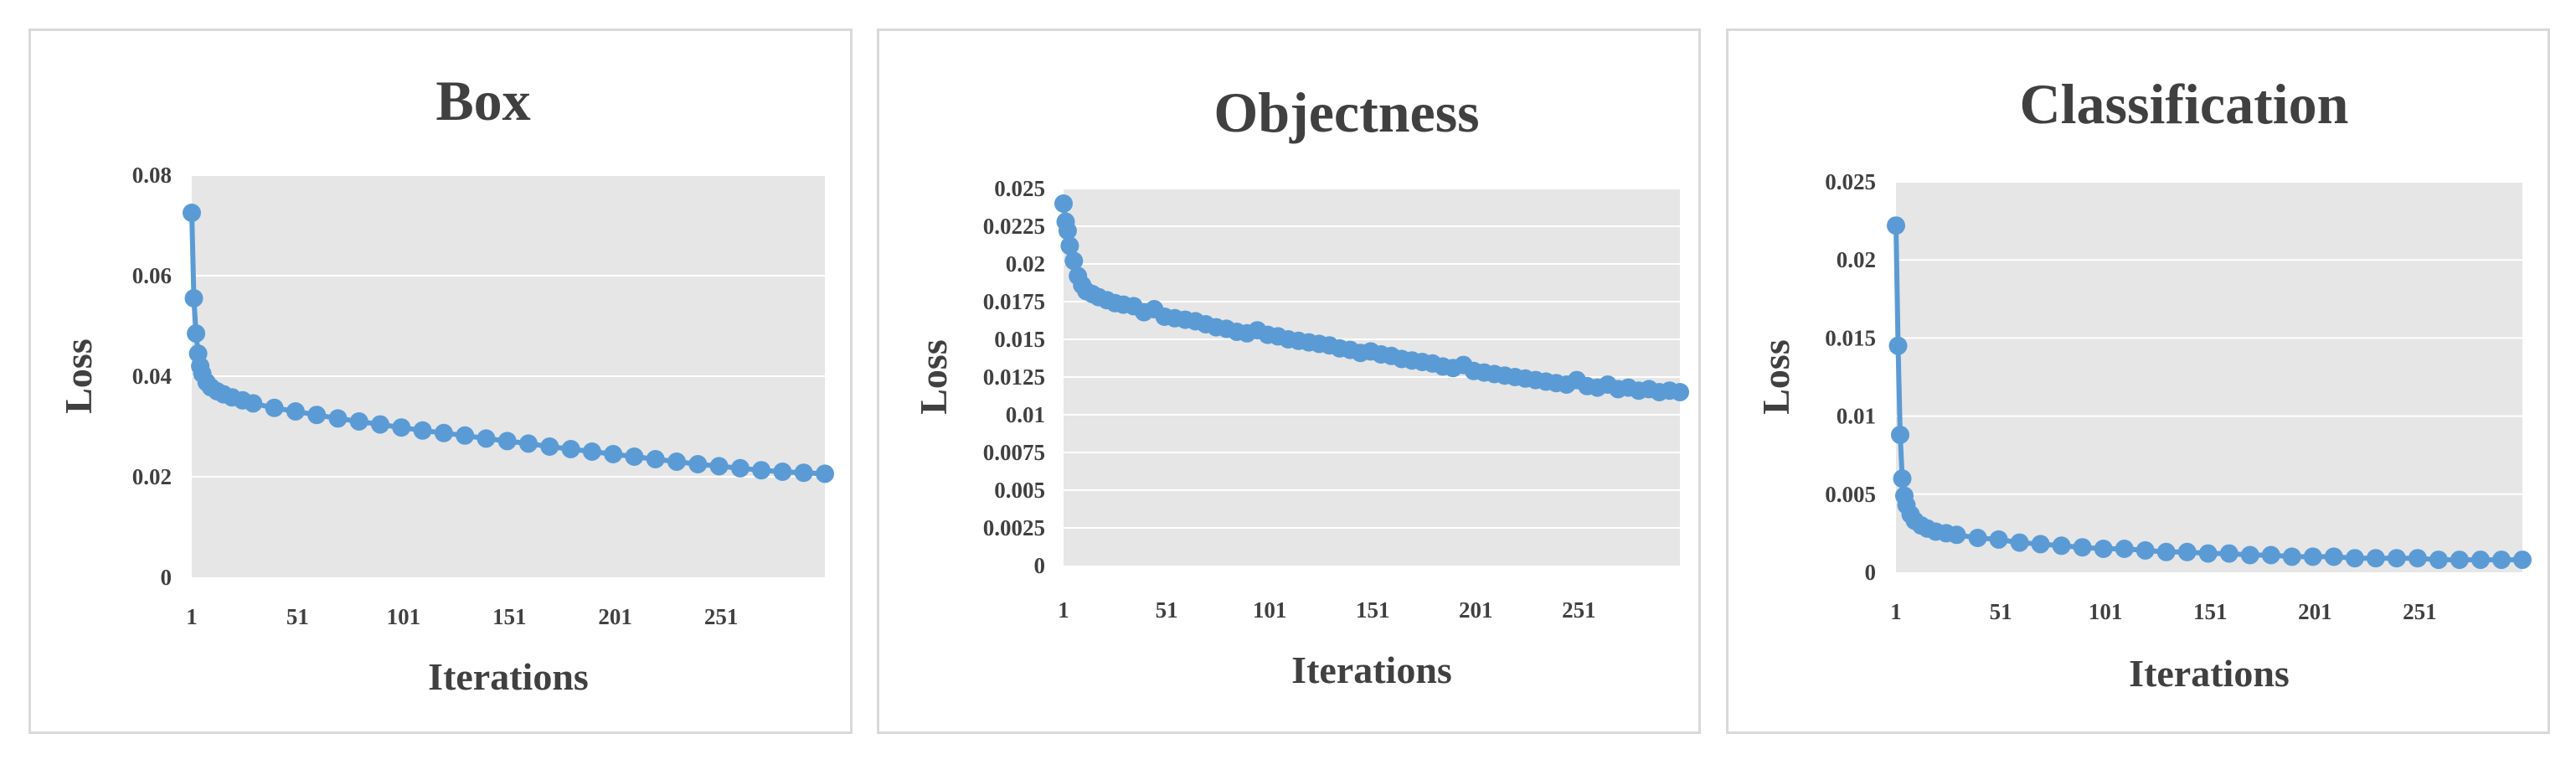 This screenshot has height=765, width=2576. Describe the element at coordinates (615, 616) in the screenshot. I see `box-x-tick-label: 201` at that location.